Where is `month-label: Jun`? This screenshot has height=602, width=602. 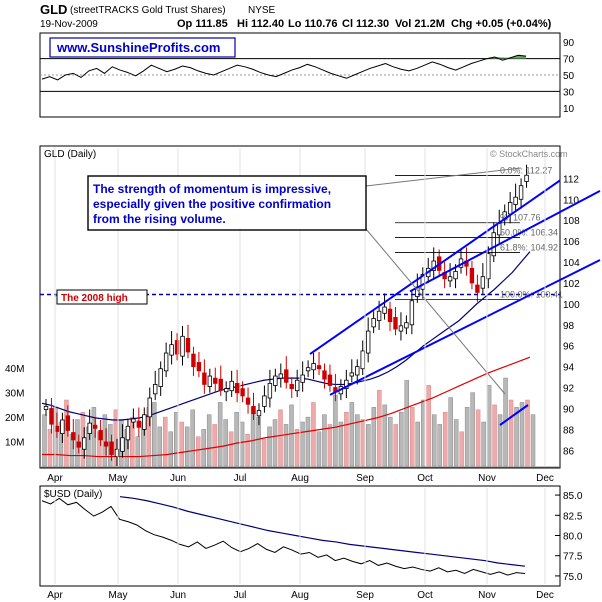 month-label: Jun is located at coordinates (178, 478).